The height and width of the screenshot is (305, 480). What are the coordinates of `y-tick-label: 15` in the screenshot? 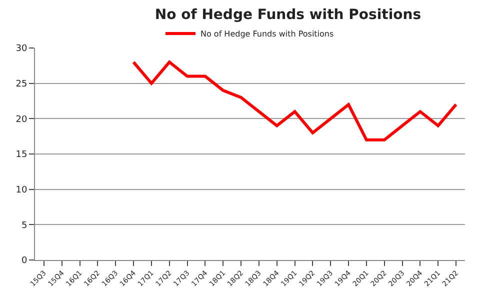 It's located at (22, 155).